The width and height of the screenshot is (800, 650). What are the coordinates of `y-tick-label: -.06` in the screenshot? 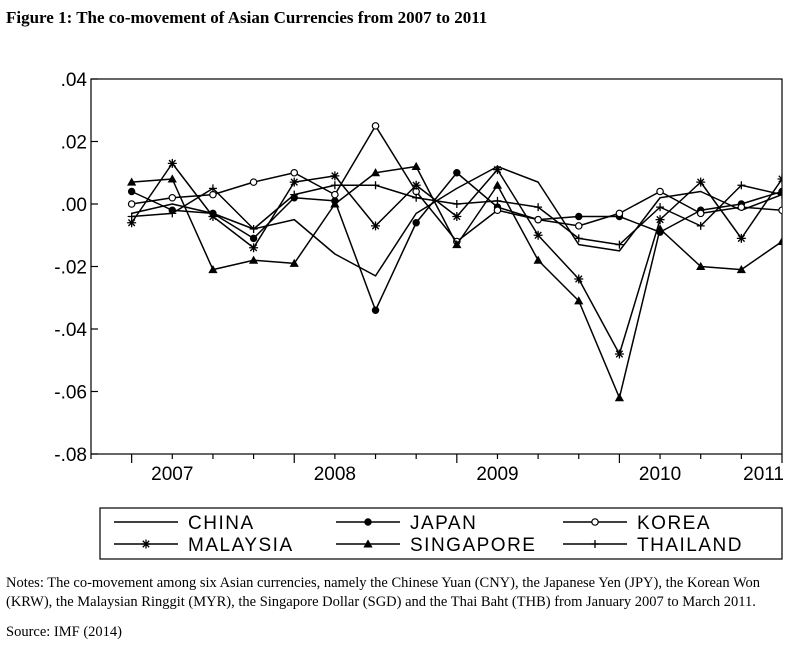 It's located at (70, 393).